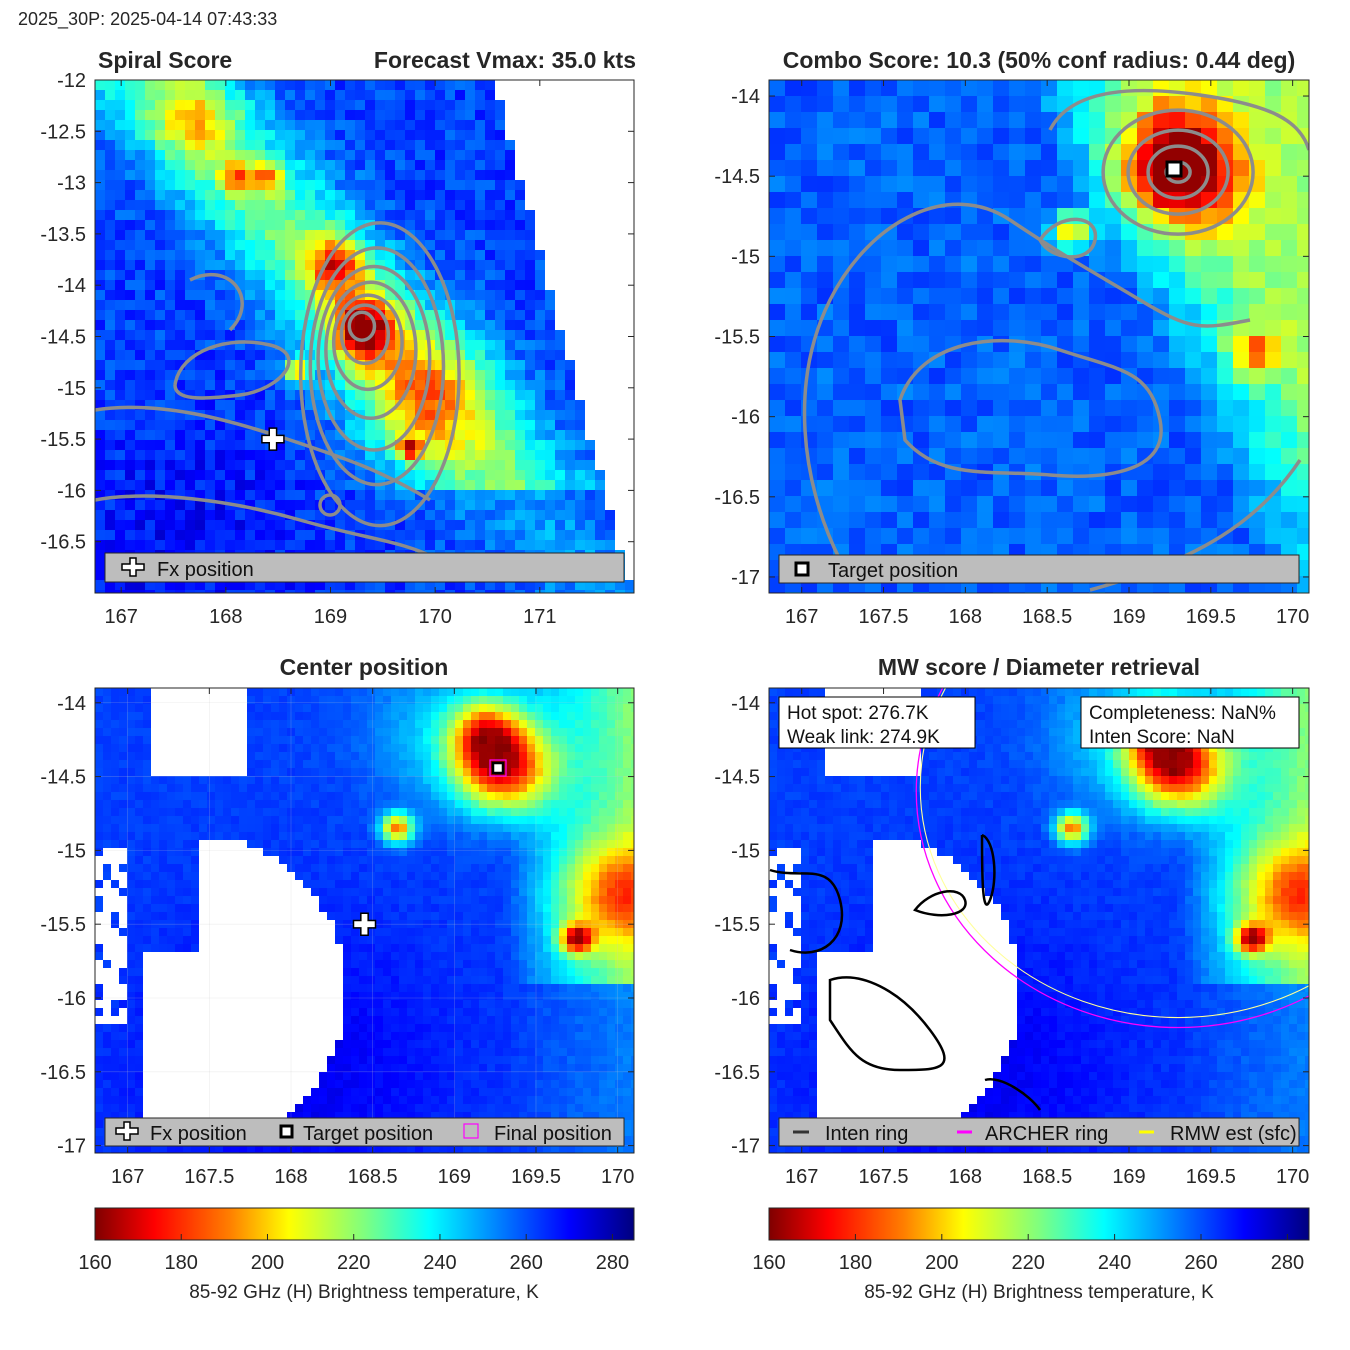  What do you see at coordinates (801, 617) in the screenshot?
I see `x-tick-label: 167` at bounding box center [801, 617].